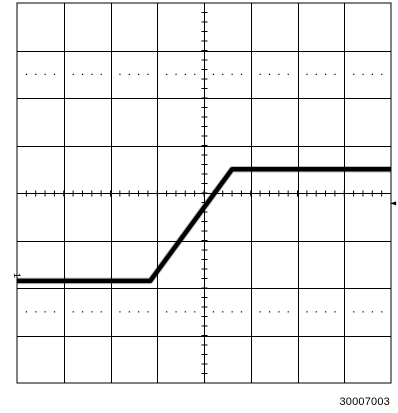 The height and width of the screenshot is (413, 398). What do you see at coordinates (393, 203) in the screenshot?
I see `trigger-marker: ◄` at bounding box center [393, 203].